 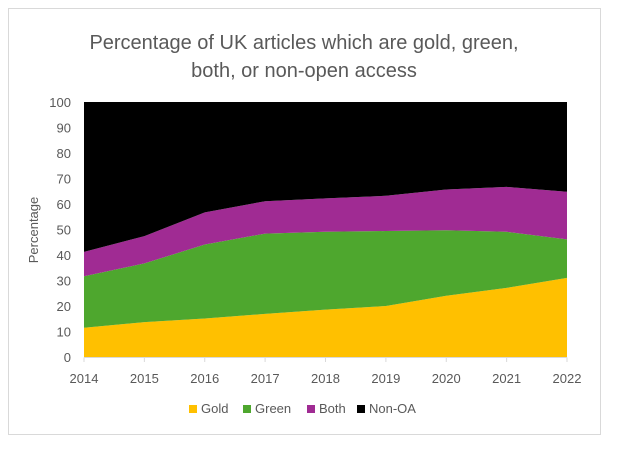 What do you see at coordinates (144, 378) in the screenshot?
I see `x-tick-label: 2015` at bounding box center [144, 378].